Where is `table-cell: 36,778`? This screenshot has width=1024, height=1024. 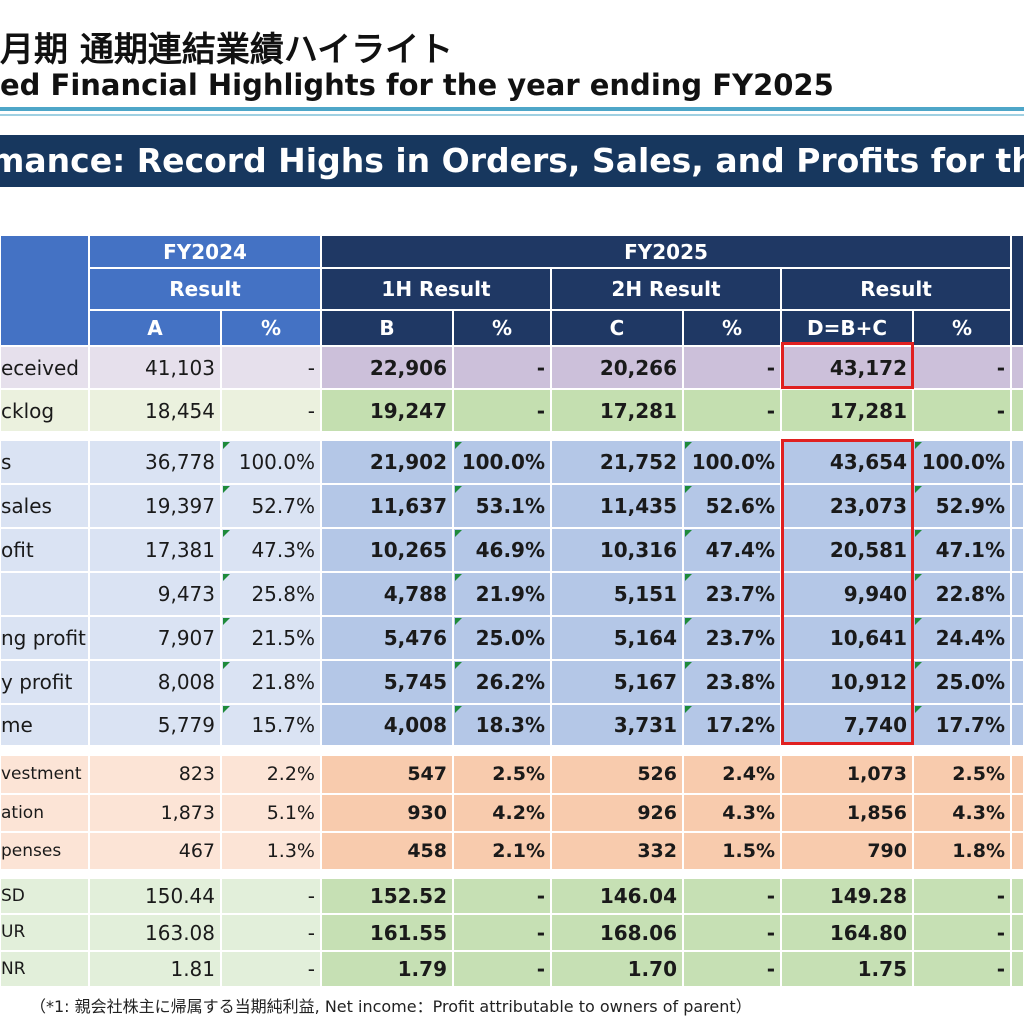 table-cell: 36,778 is located at coordinates (155, 462).